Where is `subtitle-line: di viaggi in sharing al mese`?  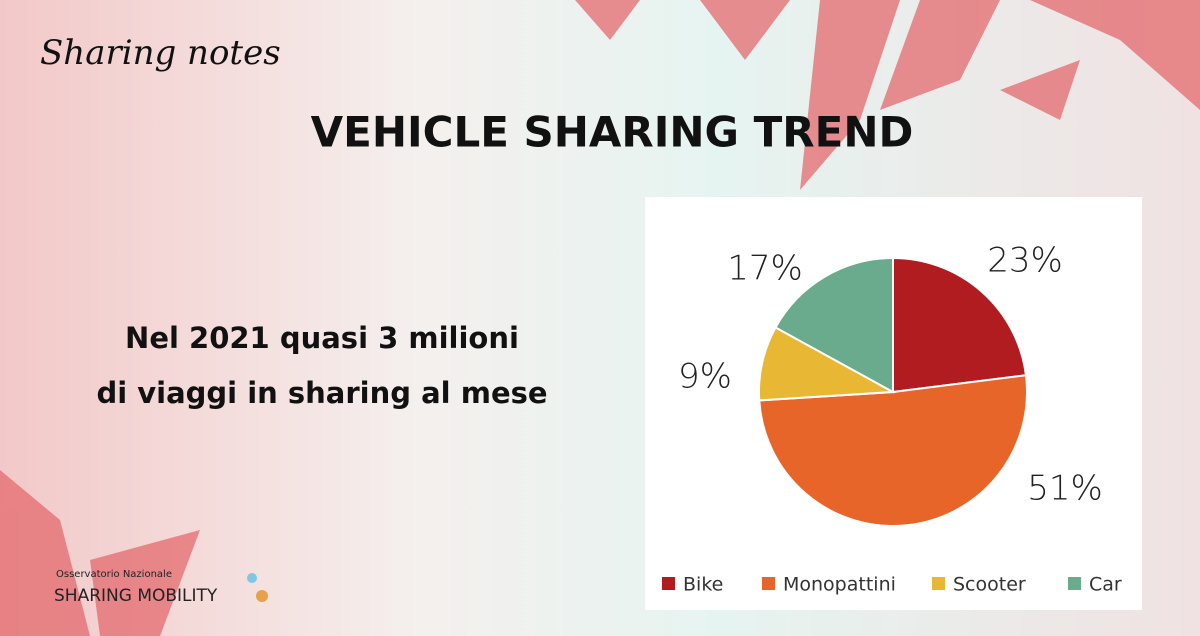
subtitle-line: di viaggi in sharing al mese is located at coordinates (321, 393).